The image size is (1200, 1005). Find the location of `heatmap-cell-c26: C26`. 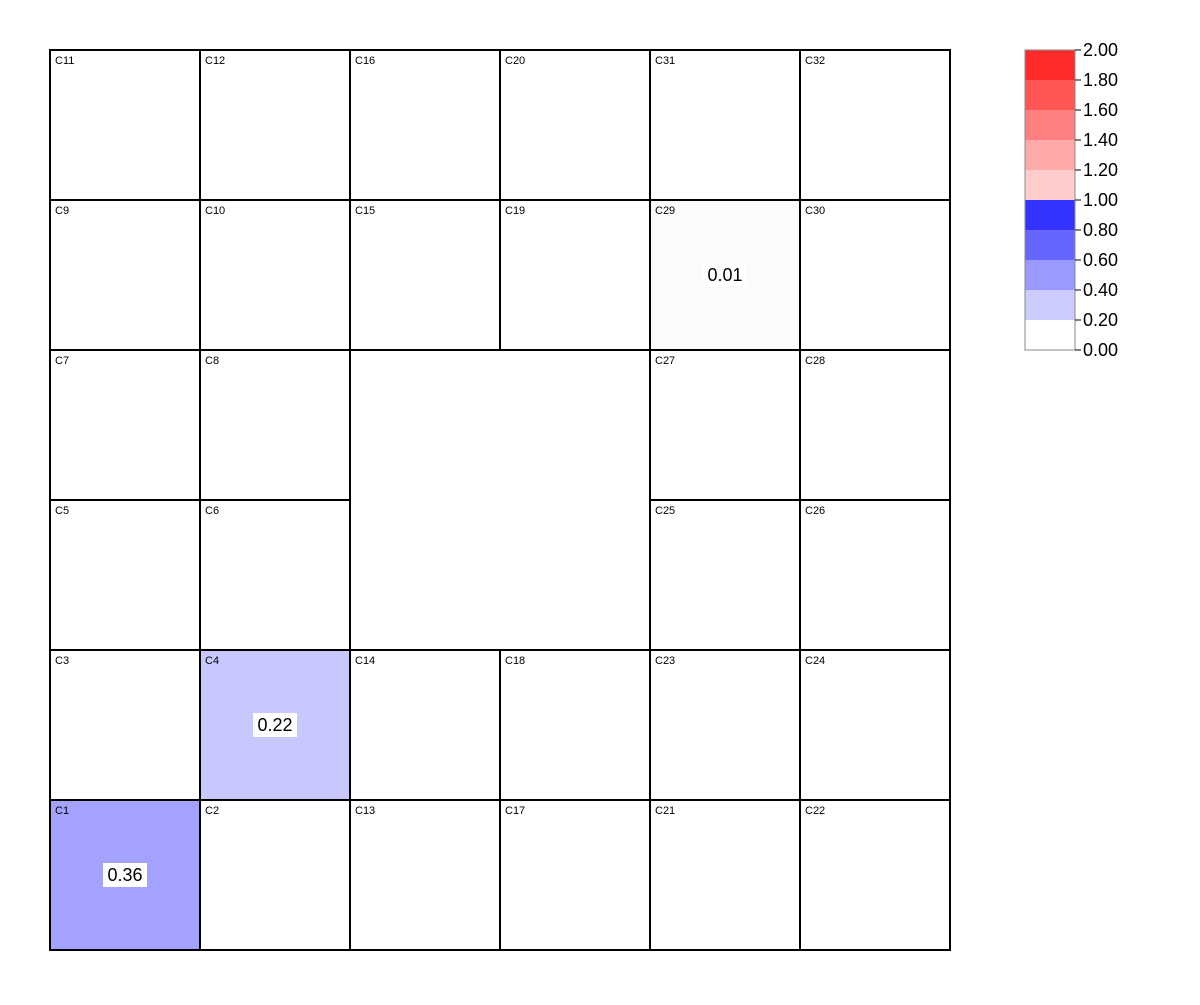

heatmap-cell-c26: C26 is located at coordinates (875, 575).